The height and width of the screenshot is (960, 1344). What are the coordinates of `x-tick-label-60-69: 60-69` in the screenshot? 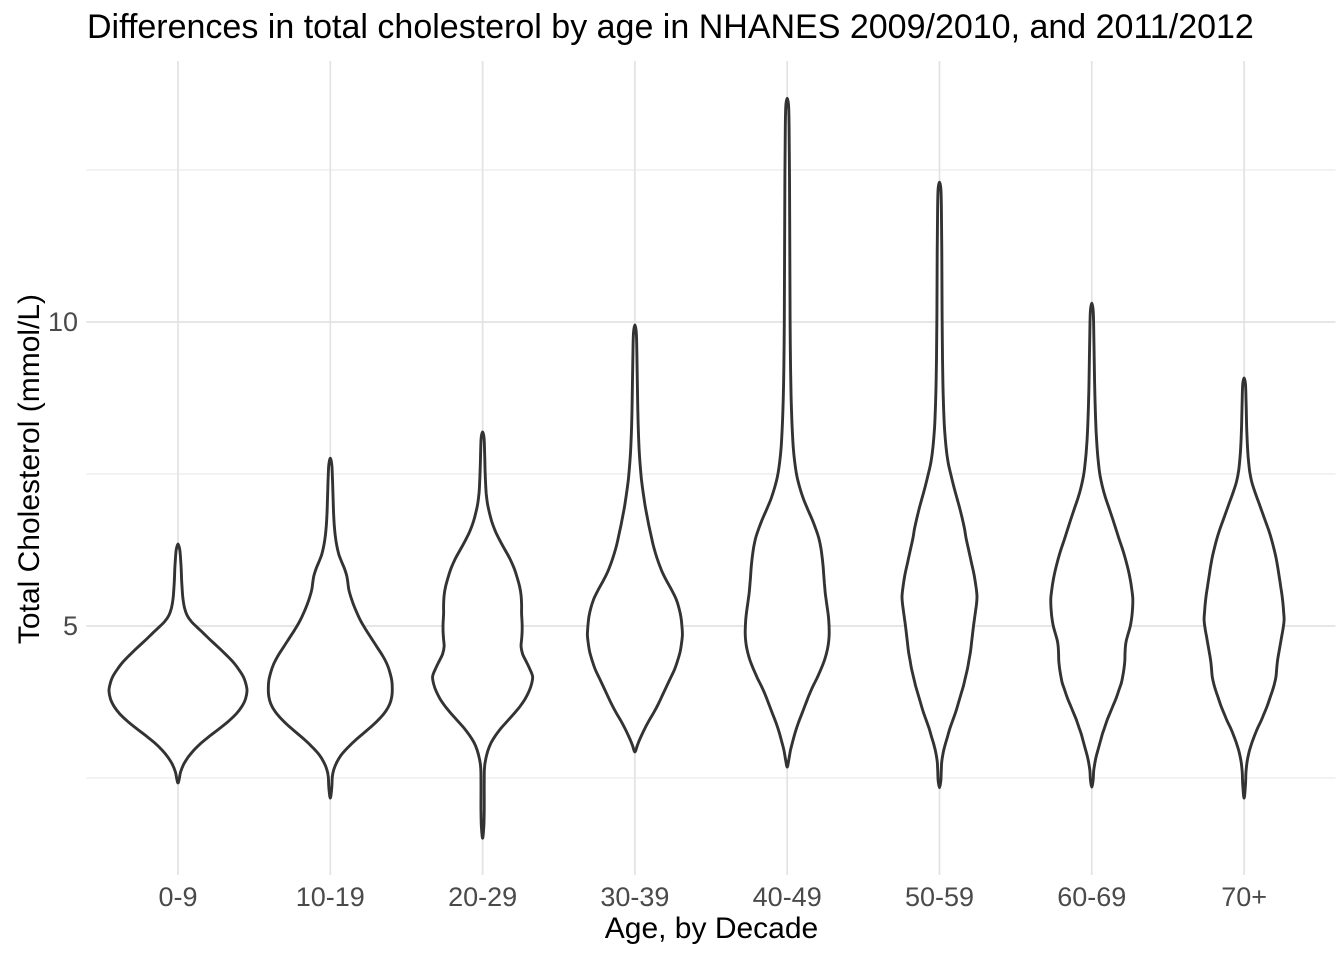 It's located at (1092, 897).